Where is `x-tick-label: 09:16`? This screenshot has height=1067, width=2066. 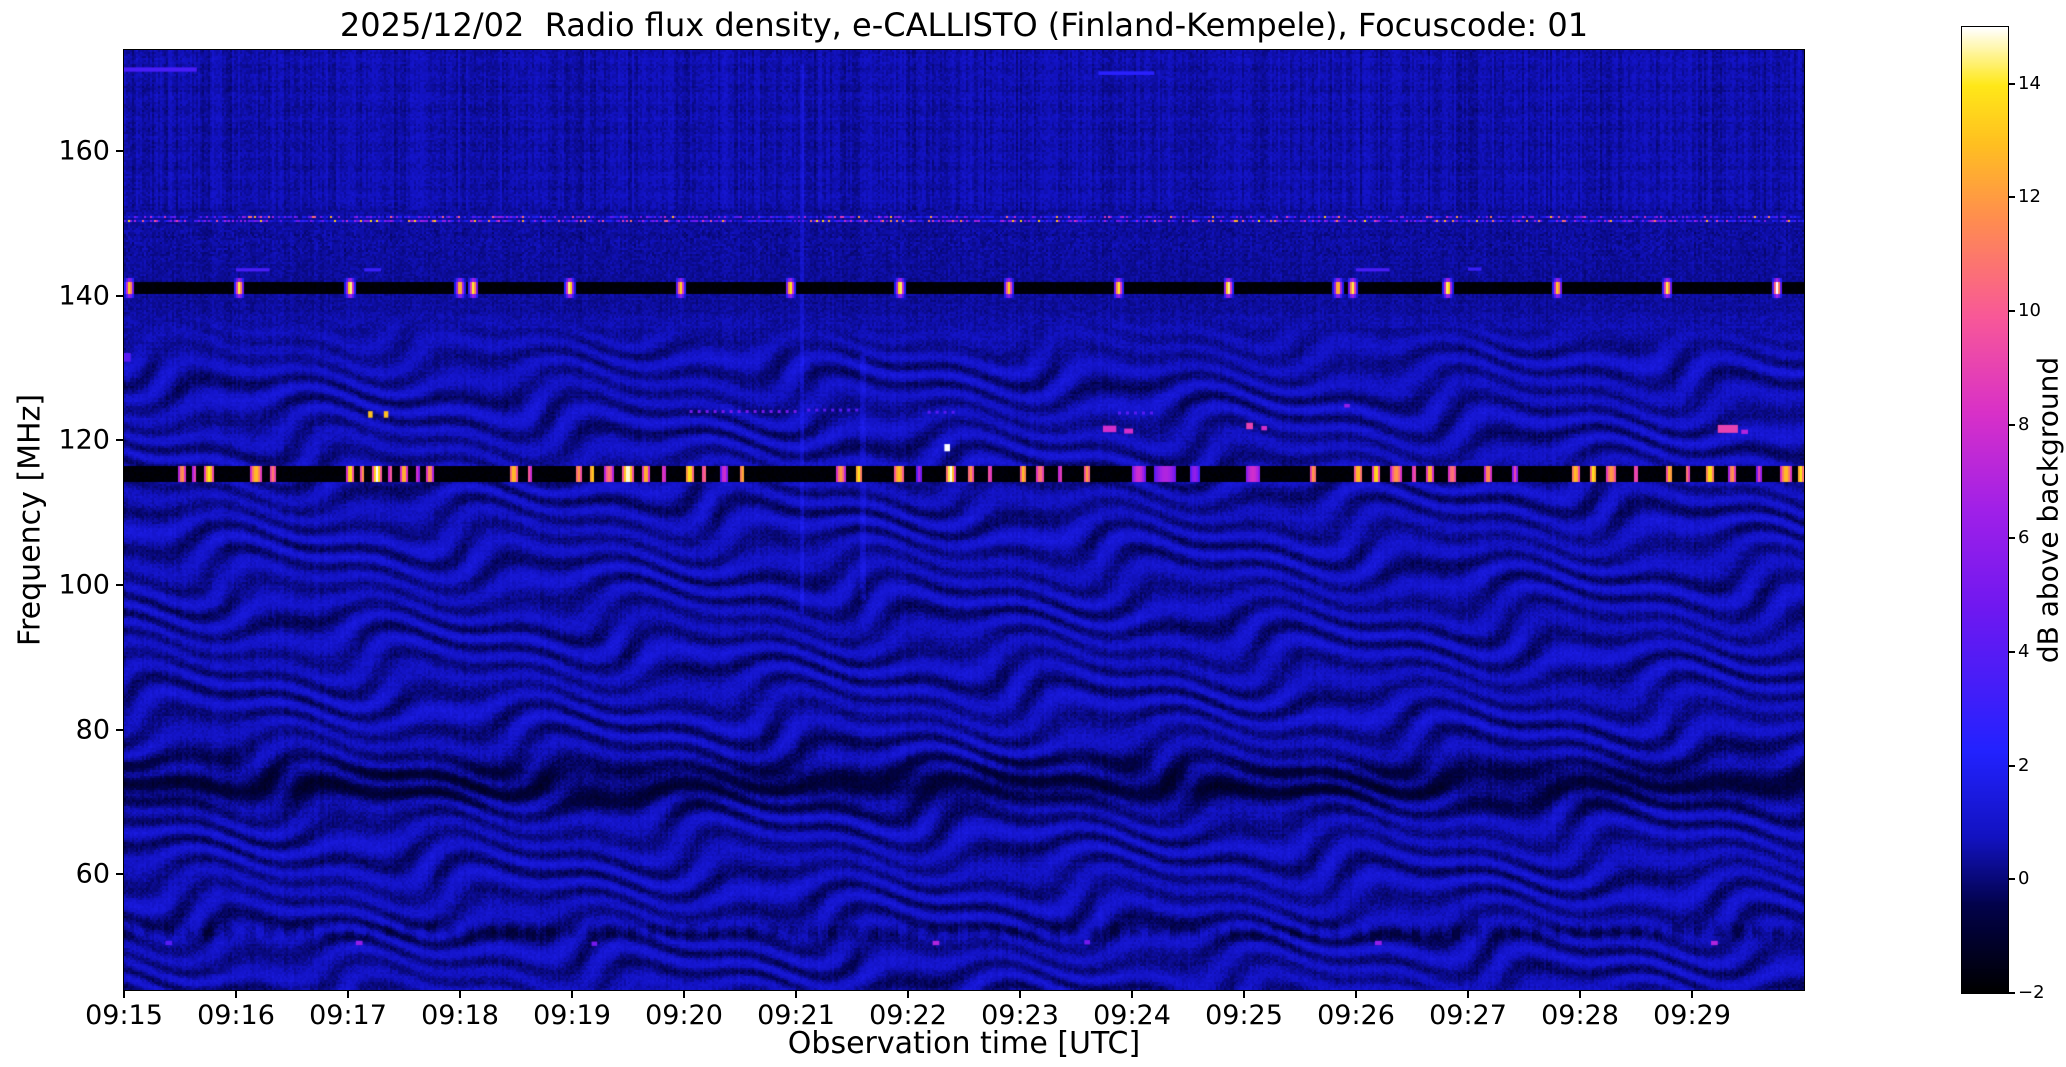 x-tick-label: 09:16 is located at coordinates (236, 1015).